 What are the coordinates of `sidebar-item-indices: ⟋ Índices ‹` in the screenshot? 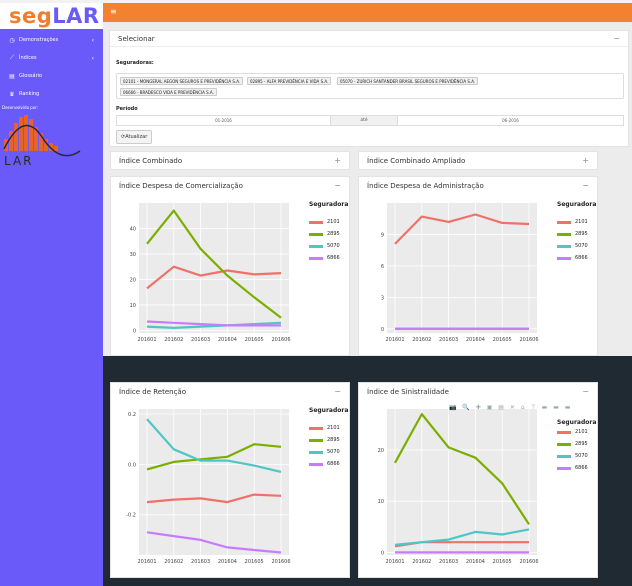 It's located at (51, 58).